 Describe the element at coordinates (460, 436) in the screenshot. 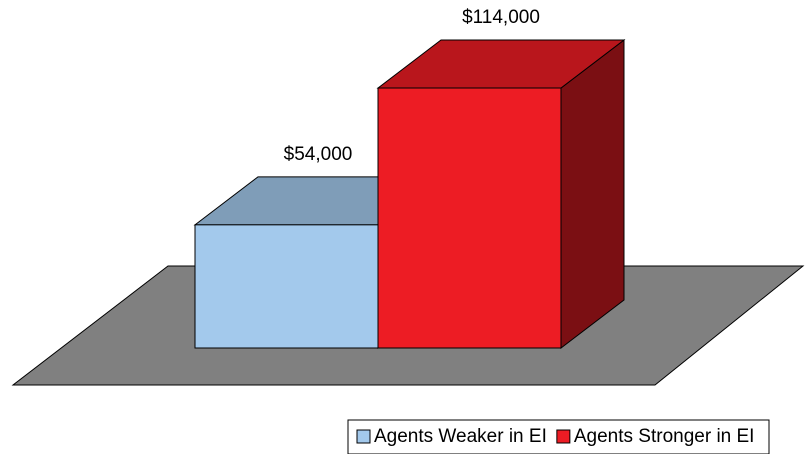

I see `legend-label: Agents Weaker in EI` at that location.